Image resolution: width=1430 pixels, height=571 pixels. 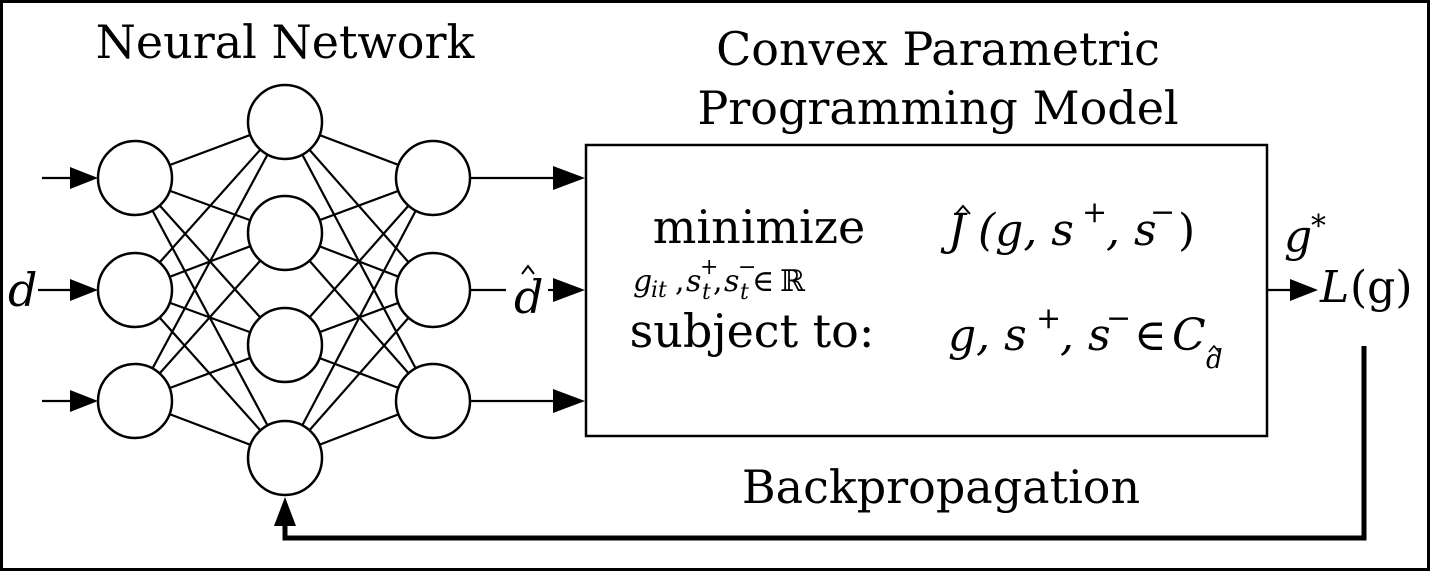 I want to click on output-arrows, so click(x=527, y=289).